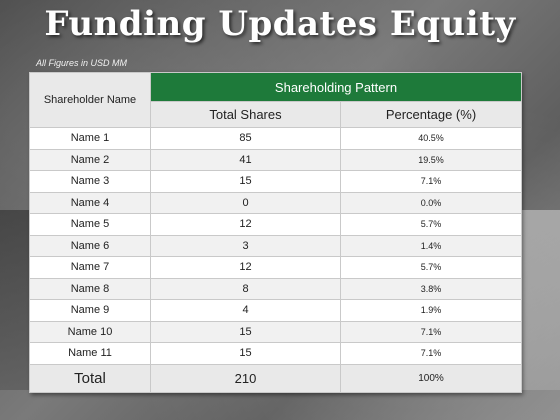  What do you see at coordinates (90, 159) in the screenshot?
I see `shareholder-name-cell: Name 2` at bounding box center [90, 159].